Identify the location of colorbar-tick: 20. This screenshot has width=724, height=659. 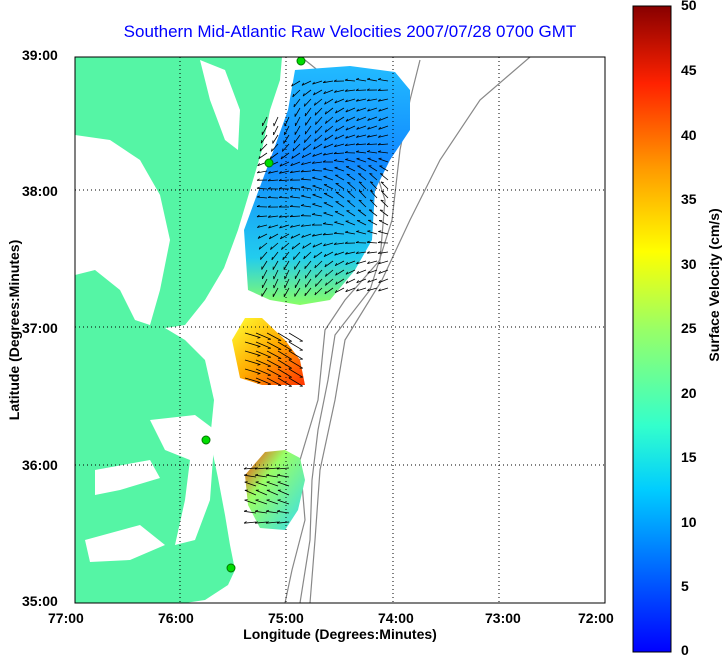
(689, 393).